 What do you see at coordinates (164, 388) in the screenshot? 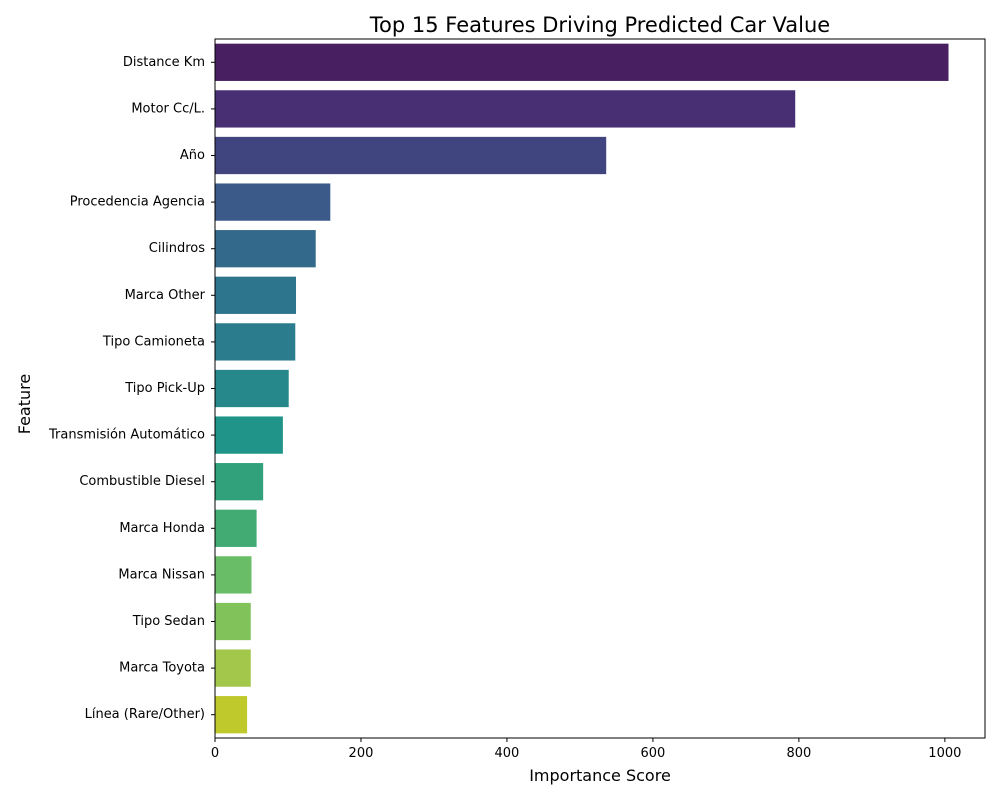
I see `y-tick-label: Tipo Pick-Up` at bounding box center [164, 388].